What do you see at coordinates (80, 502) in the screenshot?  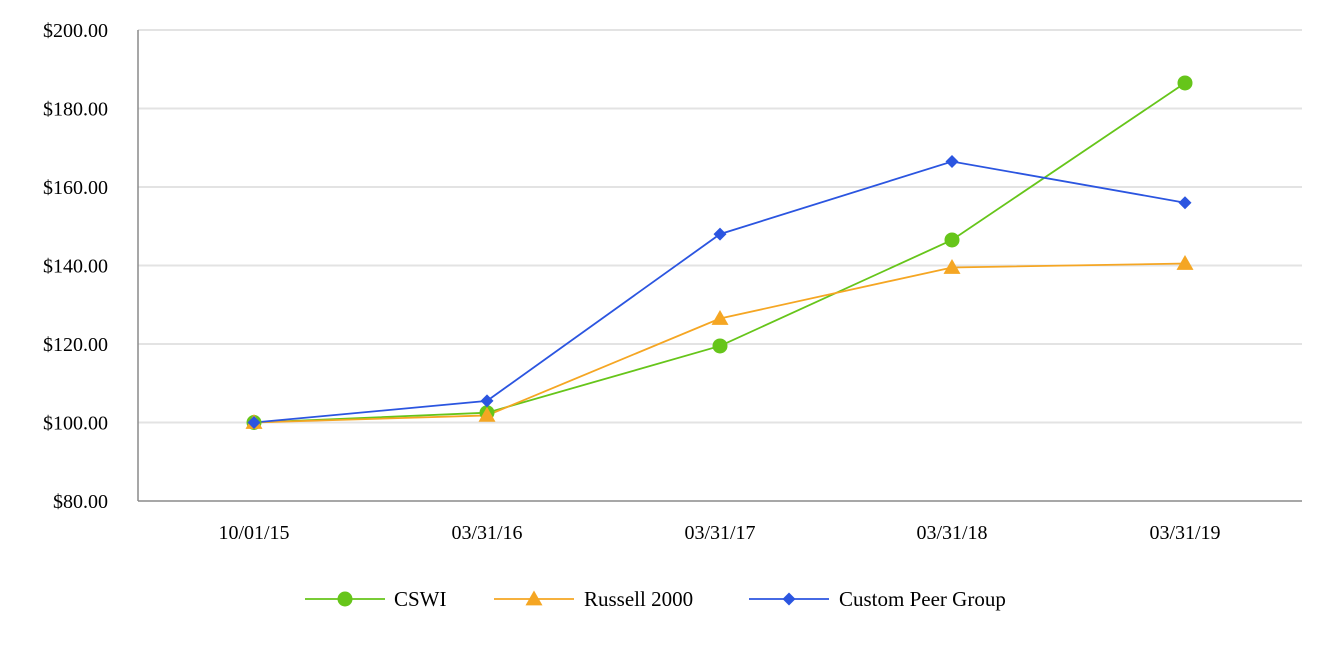 I see `y-tick-label: $80.00` at bounding box center [80, 502].